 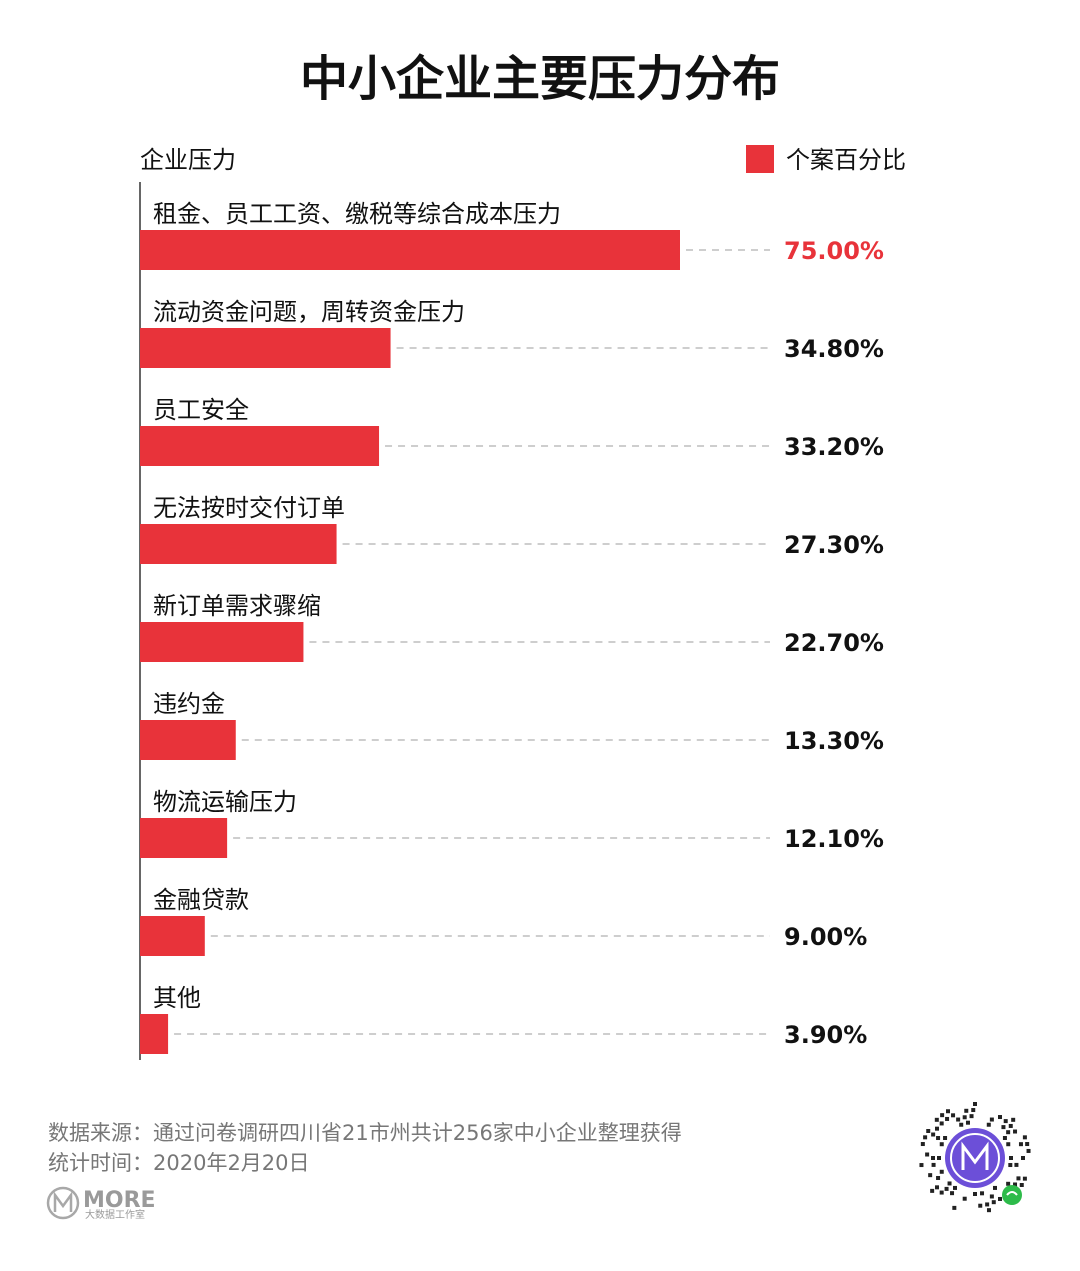 What do you see at coordinates (834, 251) in the screenshot?
I see `value-label: 75.00%` at bounding box center [834, 251].